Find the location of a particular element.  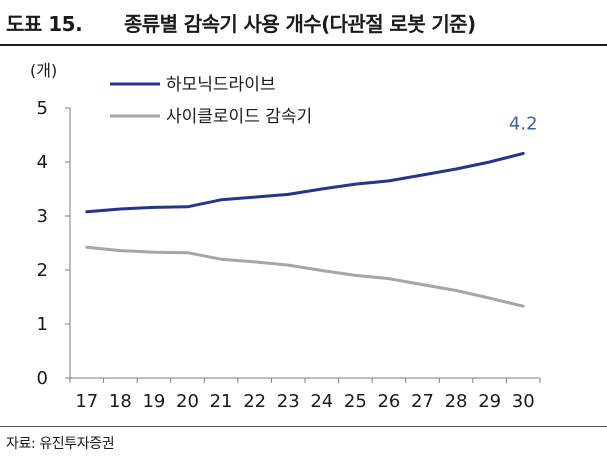

title-divider is located at coordinates (303, 45).